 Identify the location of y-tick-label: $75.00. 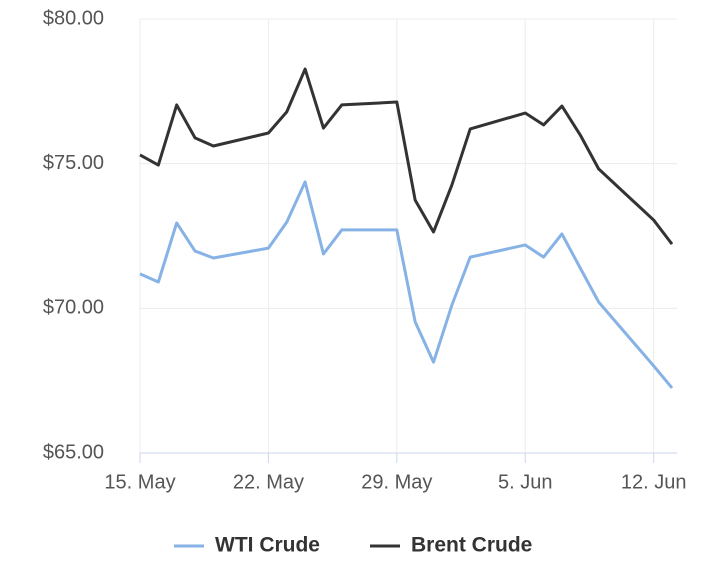
(73, 163).